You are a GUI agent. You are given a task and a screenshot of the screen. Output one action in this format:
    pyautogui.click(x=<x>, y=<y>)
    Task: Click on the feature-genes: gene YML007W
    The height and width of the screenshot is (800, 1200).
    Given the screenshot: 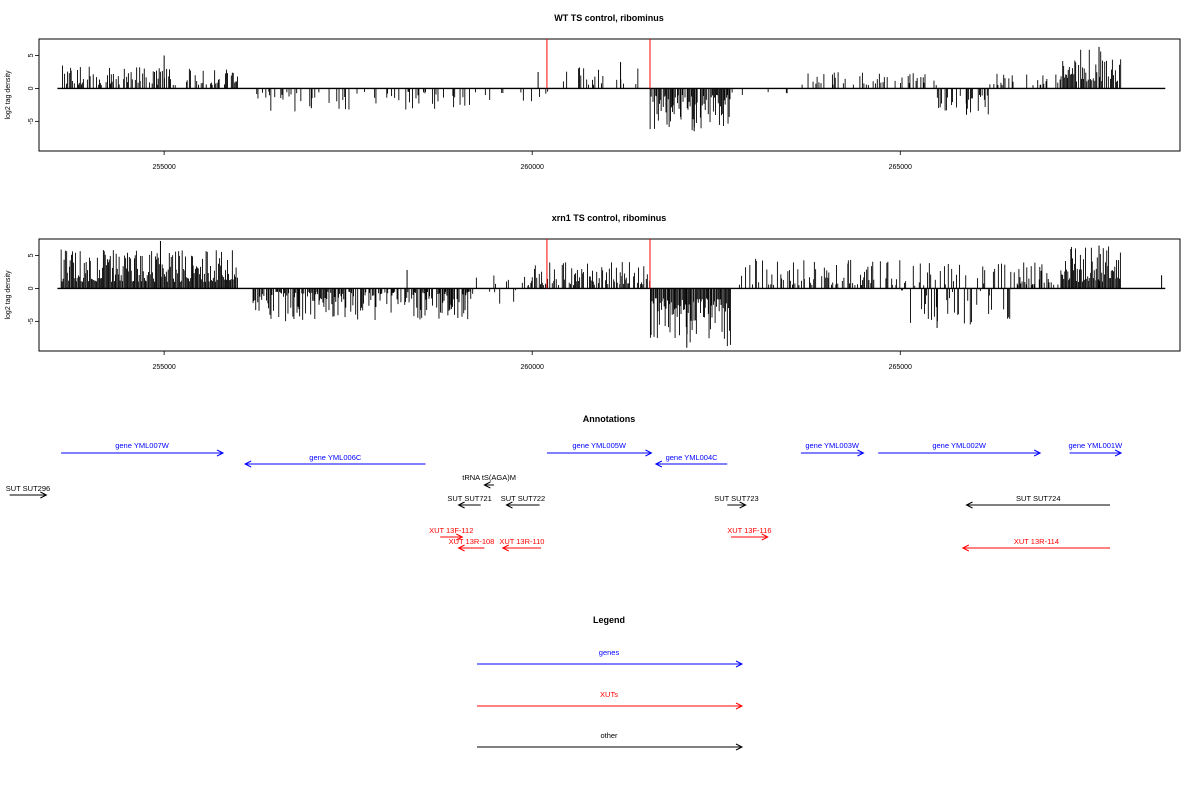 What is the action you would take?
    pyautogui.click(x=143, y=449)
    